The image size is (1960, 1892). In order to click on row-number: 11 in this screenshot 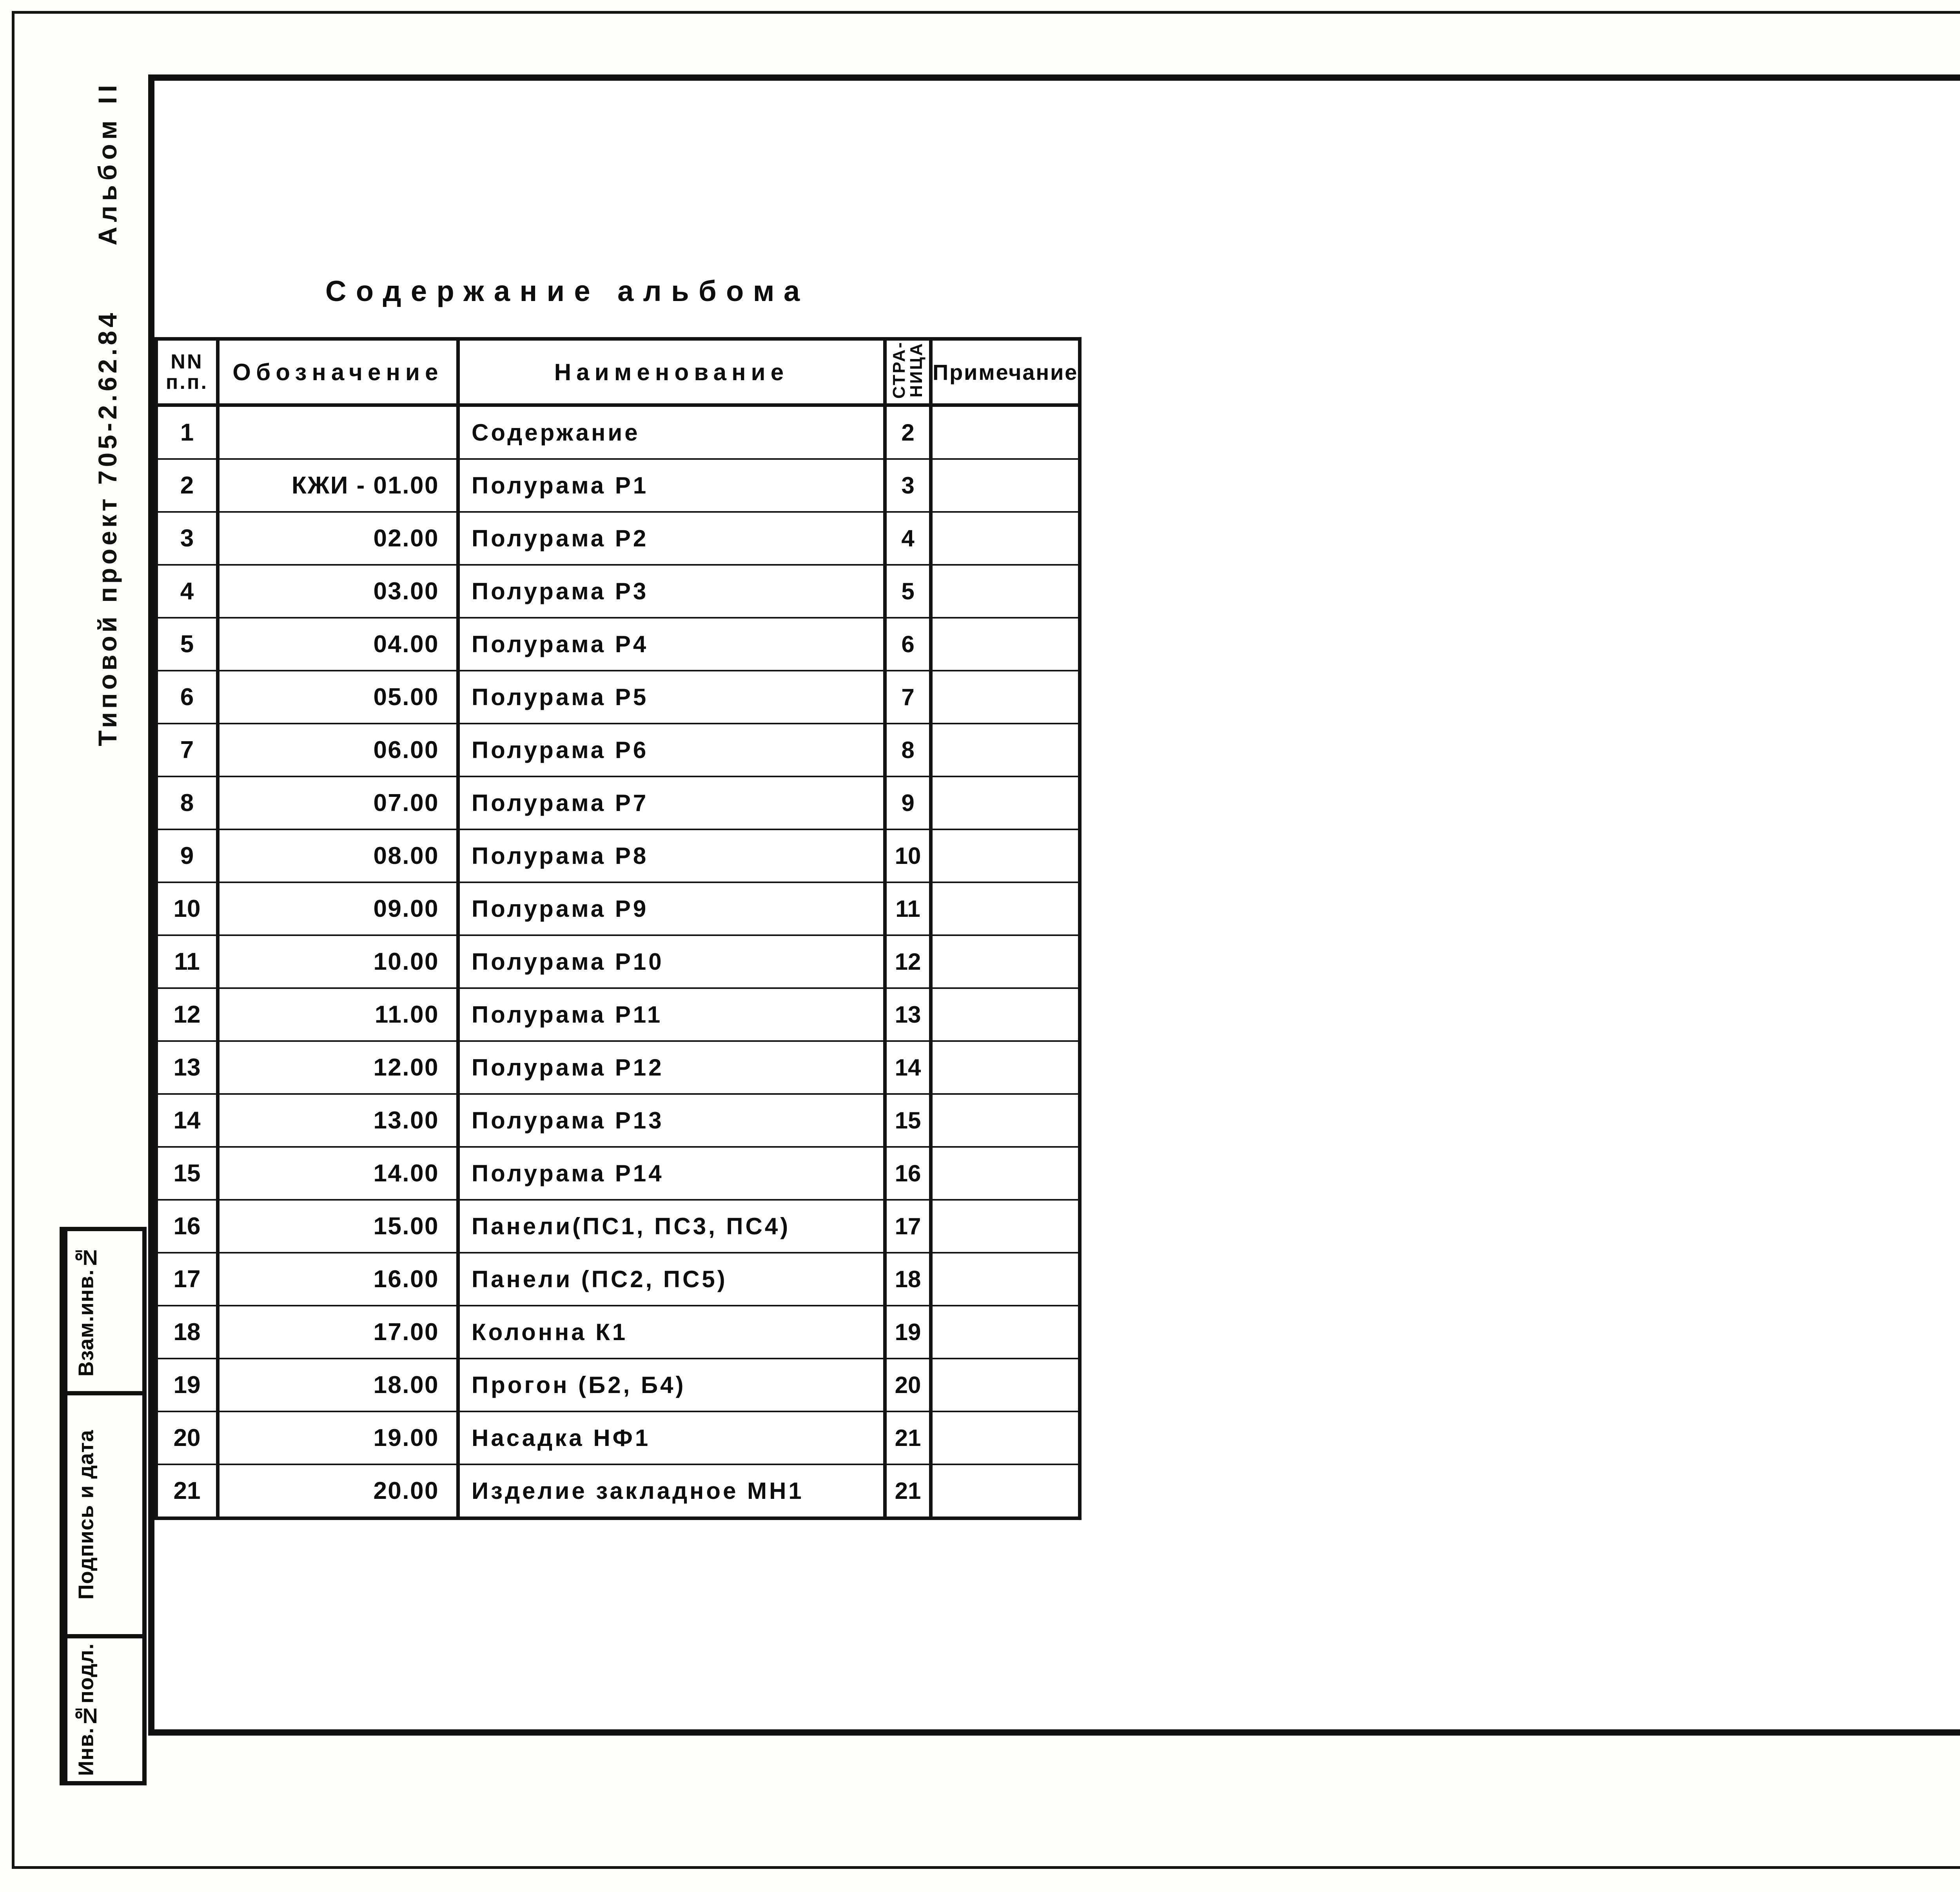, I will do `click(187, 961)`.